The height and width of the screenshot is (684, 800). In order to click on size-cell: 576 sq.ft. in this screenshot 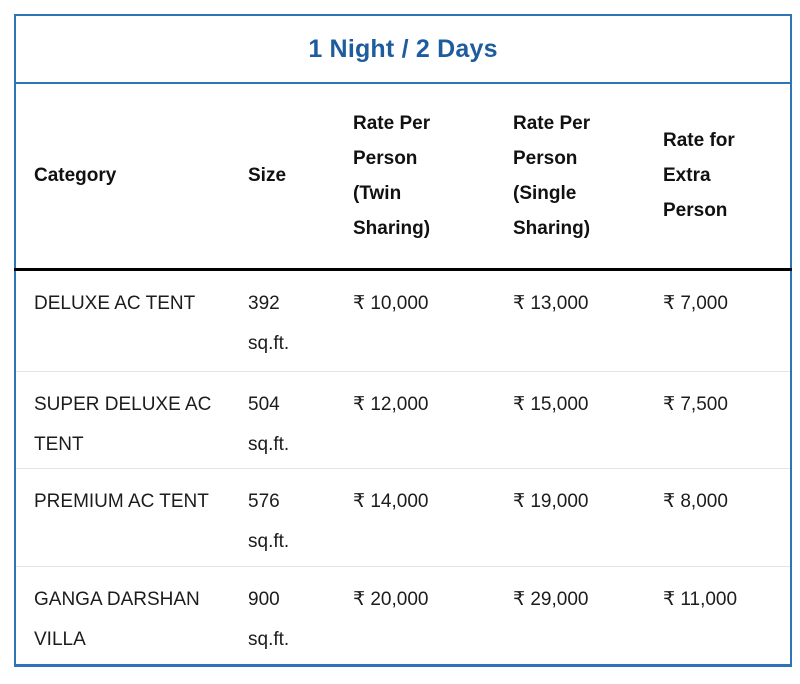, I will do `click(298, 517)`.